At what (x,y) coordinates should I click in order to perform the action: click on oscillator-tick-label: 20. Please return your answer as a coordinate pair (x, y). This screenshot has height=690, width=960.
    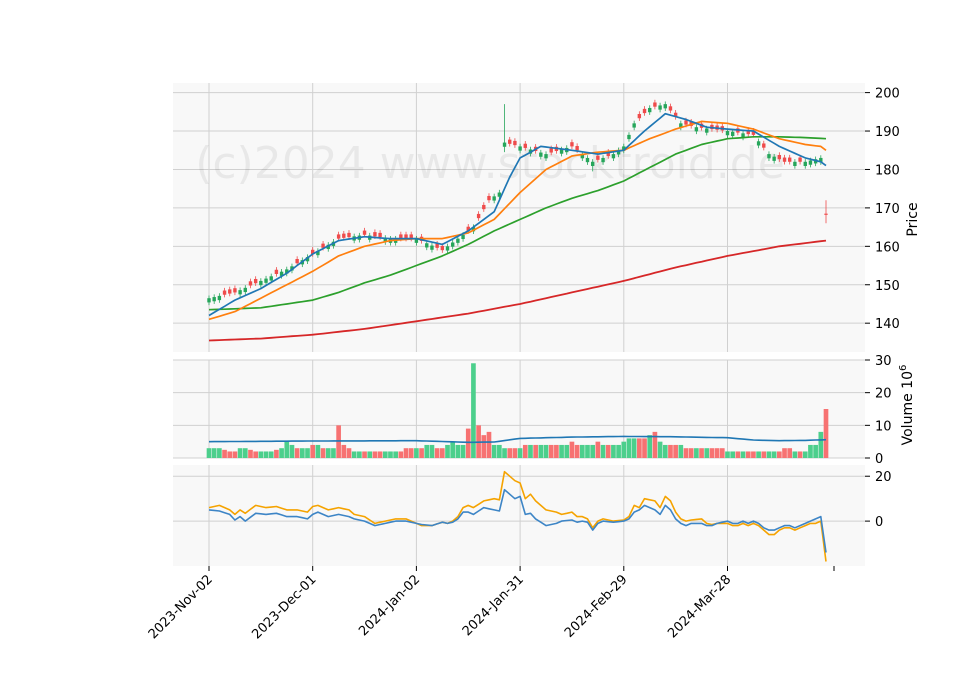
    Looking at the image, I should click on (883, 477).